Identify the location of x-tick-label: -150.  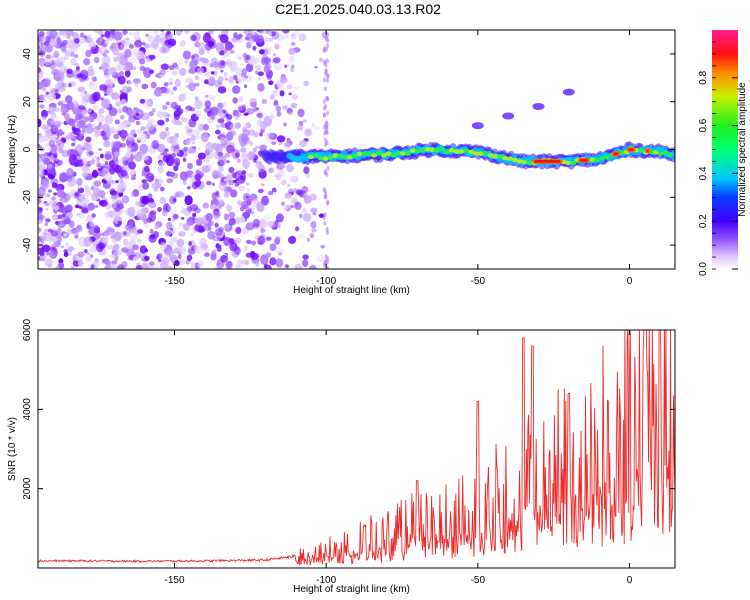
(174, 580).